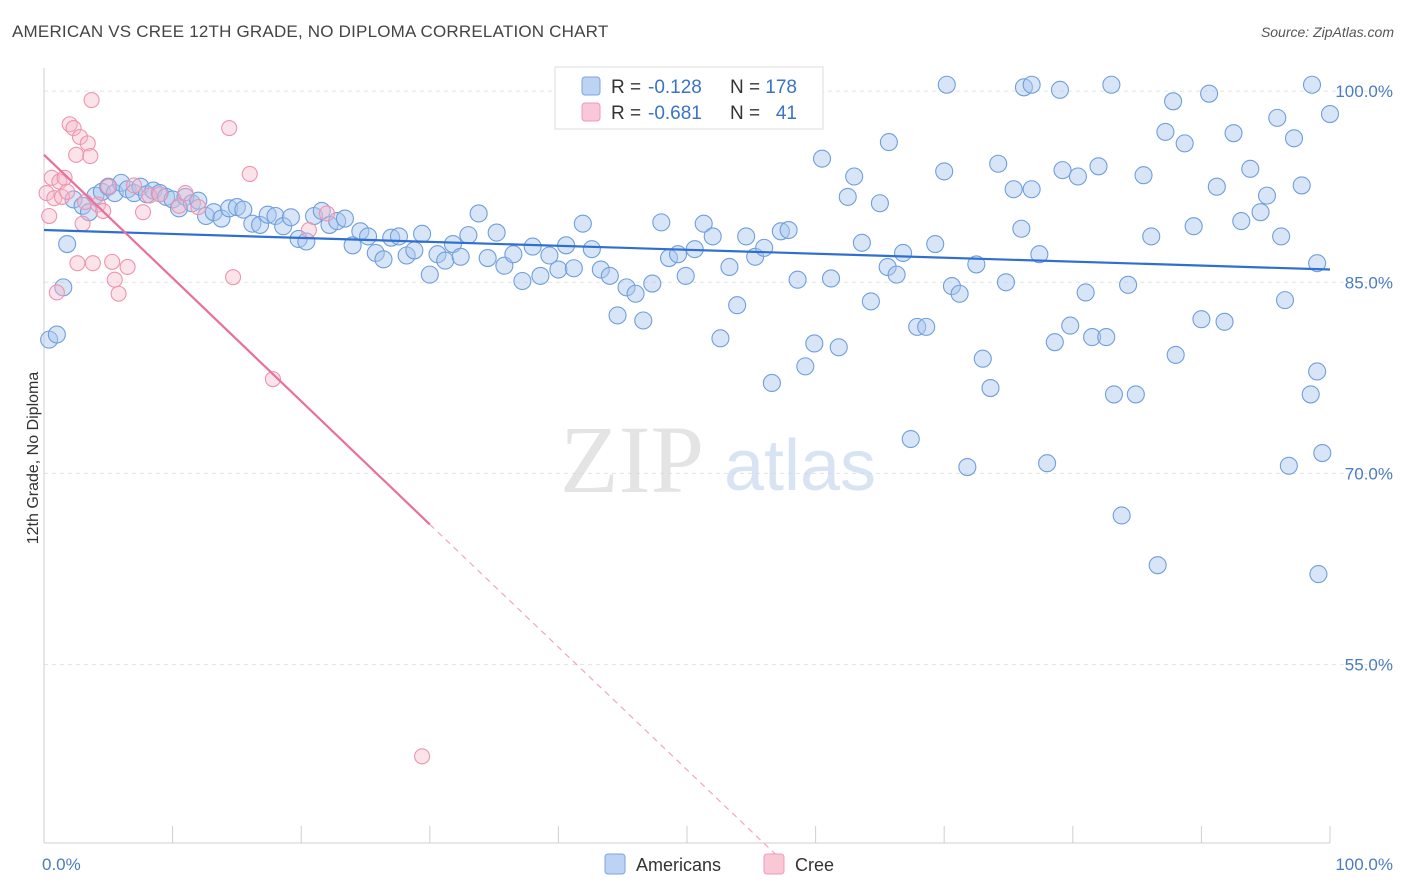  What do you see at coordinates (678, 865) in the screenshot?
I see `bottom-legend-americans: Americans` at bounding box center [678, 865].